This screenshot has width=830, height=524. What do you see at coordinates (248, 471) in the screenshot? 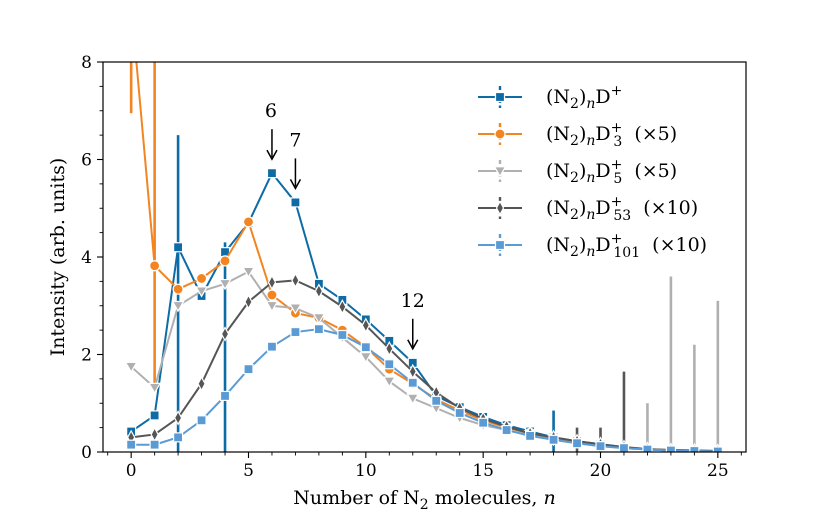
I see `x-tick-label: 5` at bounding box center [248, 471].